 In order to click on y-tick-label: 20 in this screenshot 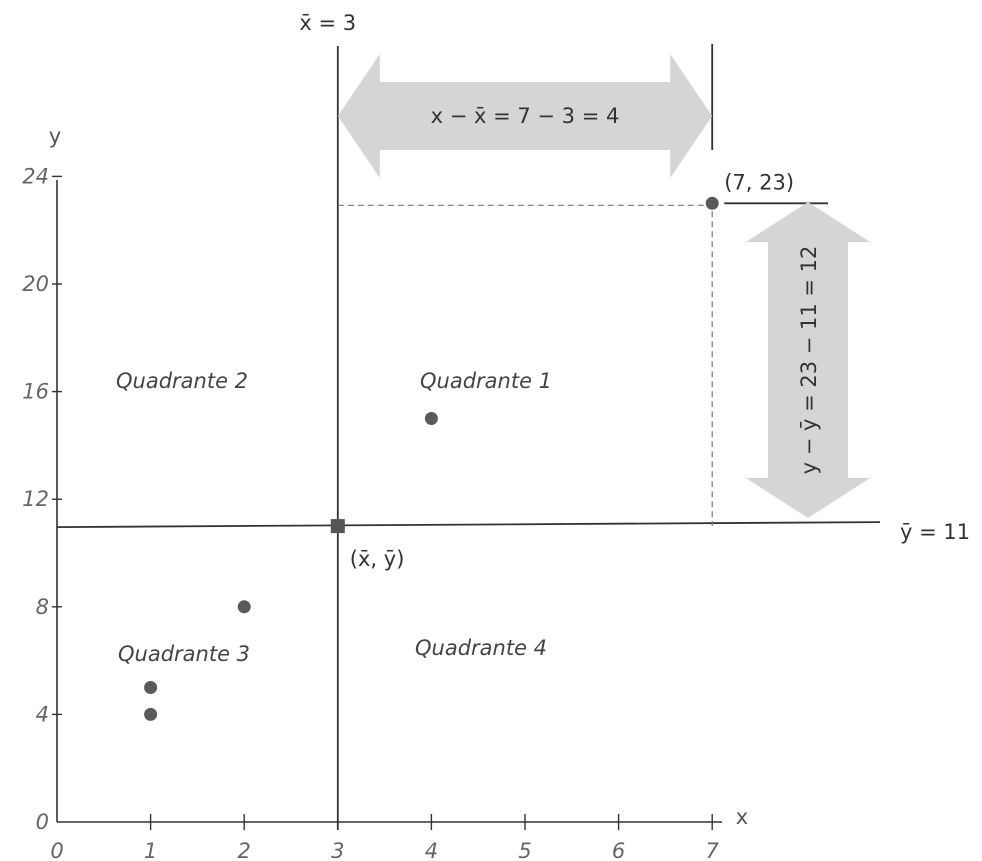, I will do `click(35, 284)`.